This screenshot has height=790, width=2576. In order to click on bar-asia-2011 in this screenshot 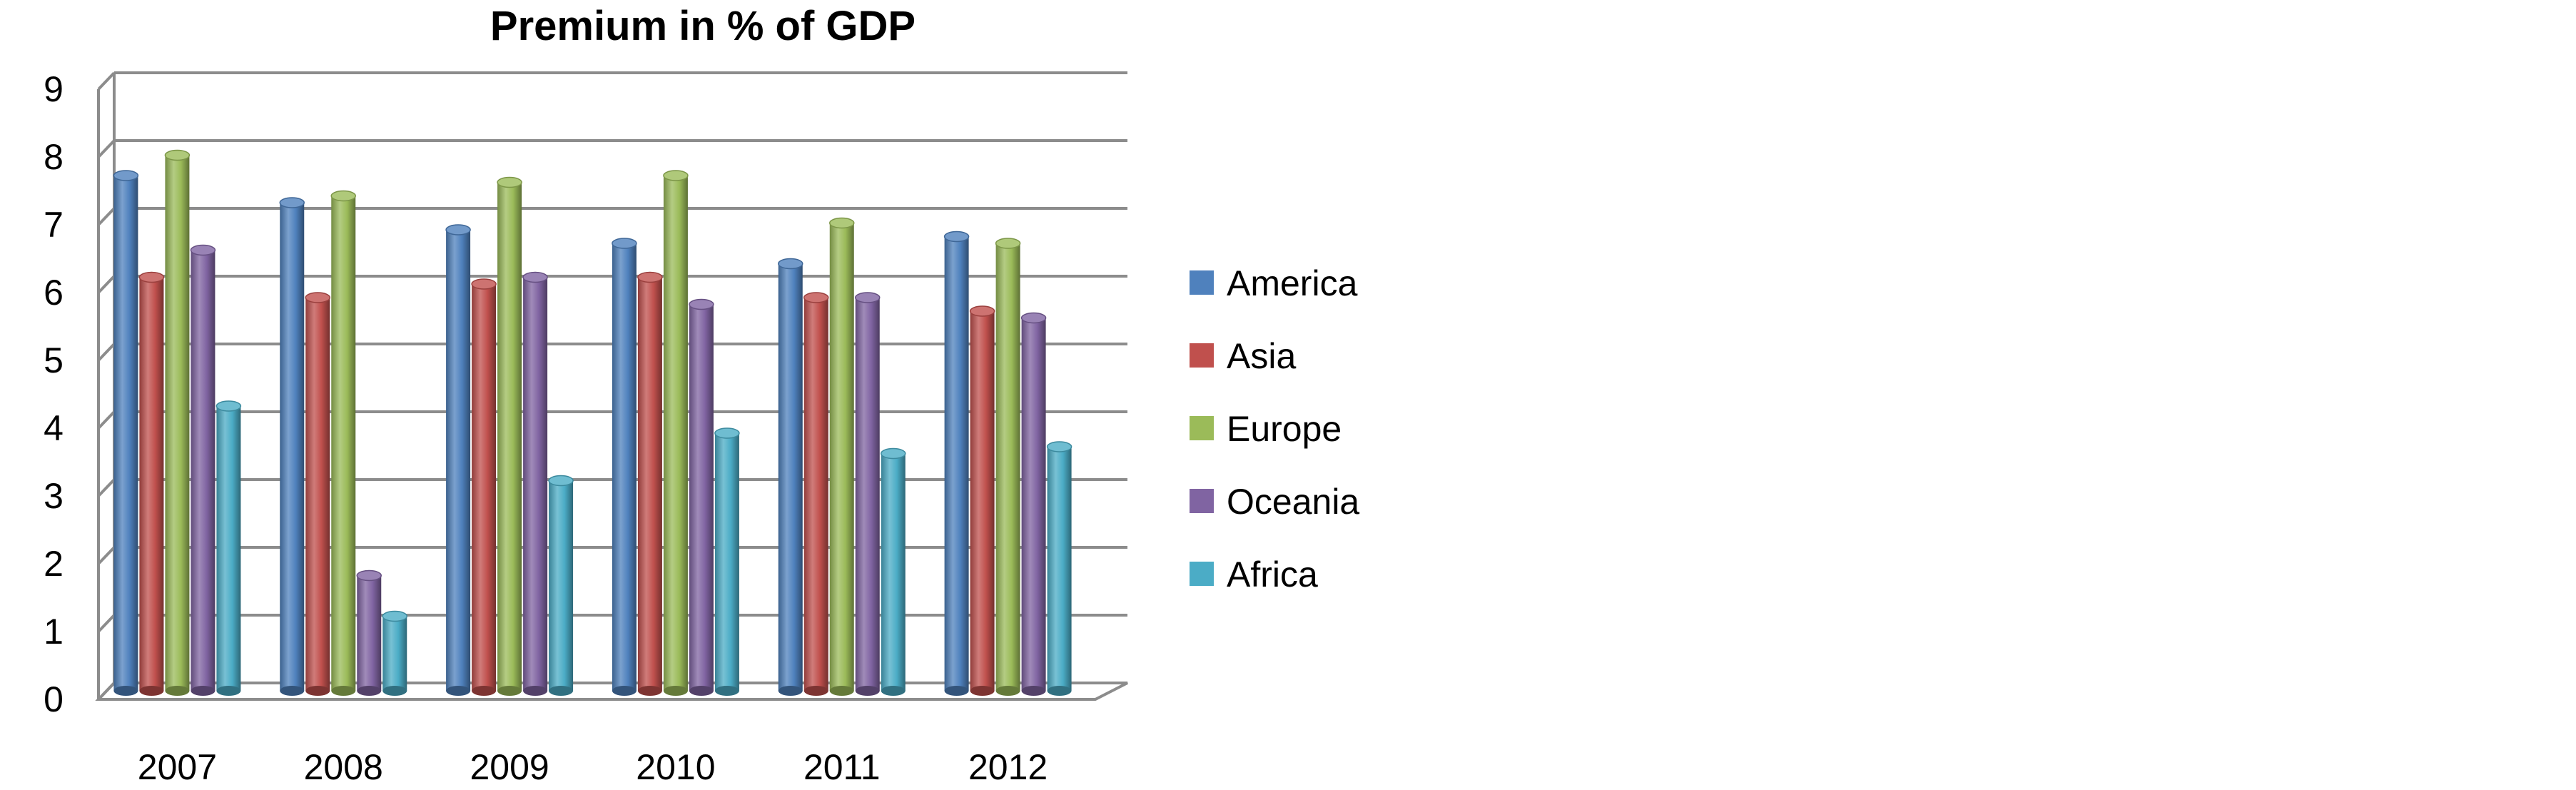, I will do `click(816, 494)`.